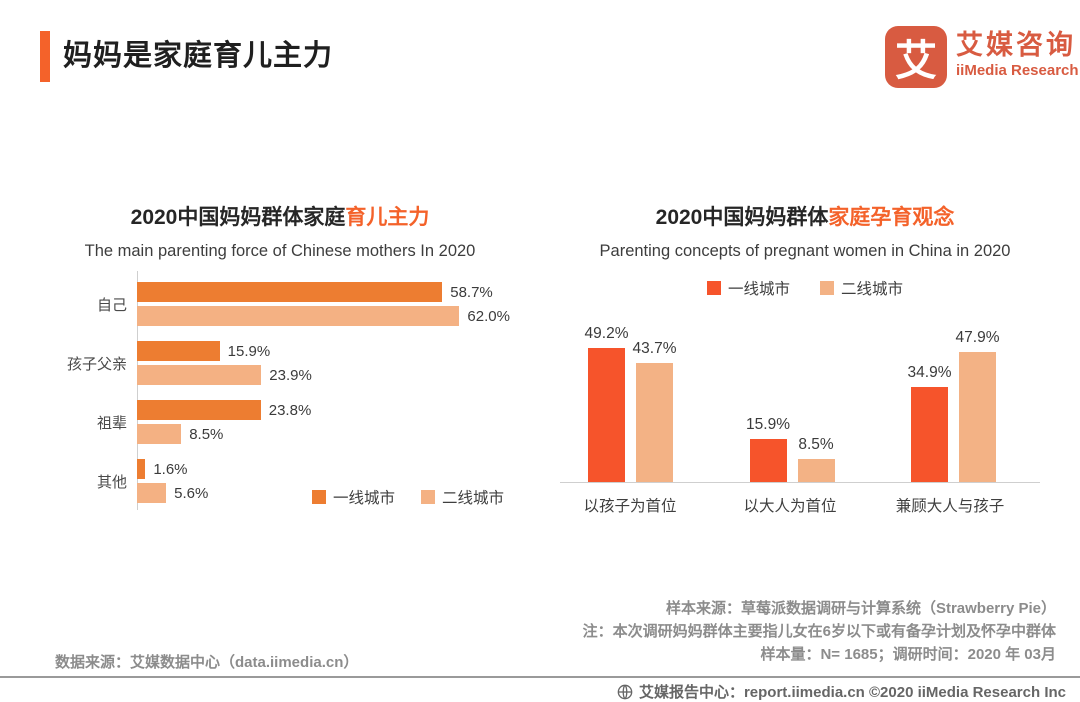 The image size is (1080, 702). I want to click on right-chart-category-axis: 以孩子为首位 以大人为首位 兼顾大人与孩子, so click(790, 505).